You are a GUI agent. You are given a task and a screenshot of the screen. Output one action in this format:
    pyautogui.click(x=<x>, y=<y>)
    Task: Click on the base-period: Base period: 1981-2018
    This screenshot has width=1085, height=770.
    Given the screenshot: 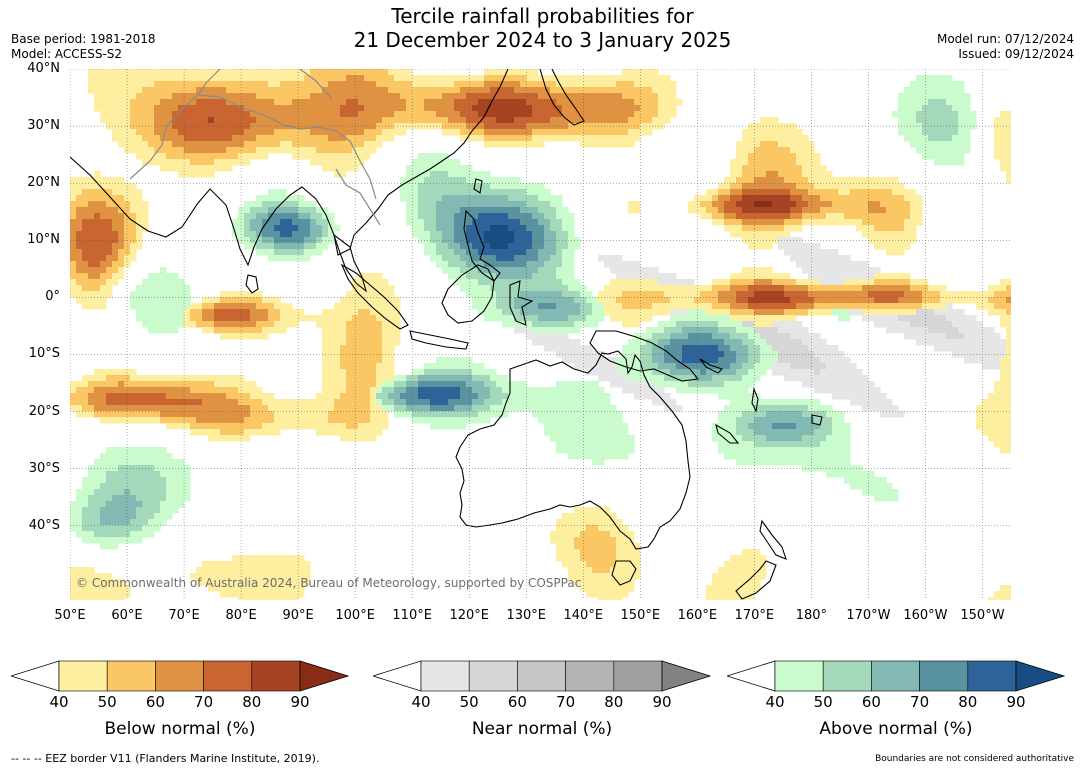 What is the action you would take?
    pyautogui.click(x=83, y=39)
    